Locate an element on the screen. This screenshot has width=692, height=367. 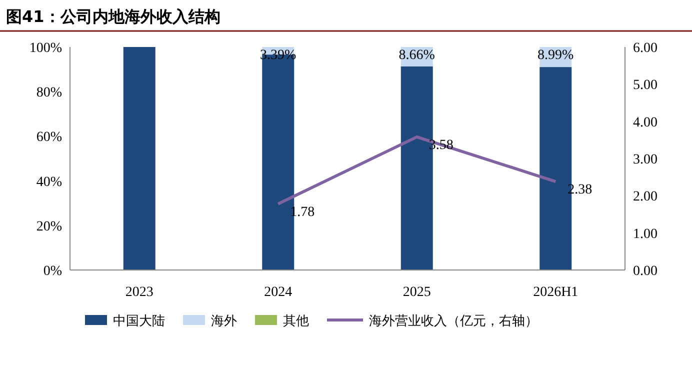
data-label: 8.99% is located at coordinates (556, 55).